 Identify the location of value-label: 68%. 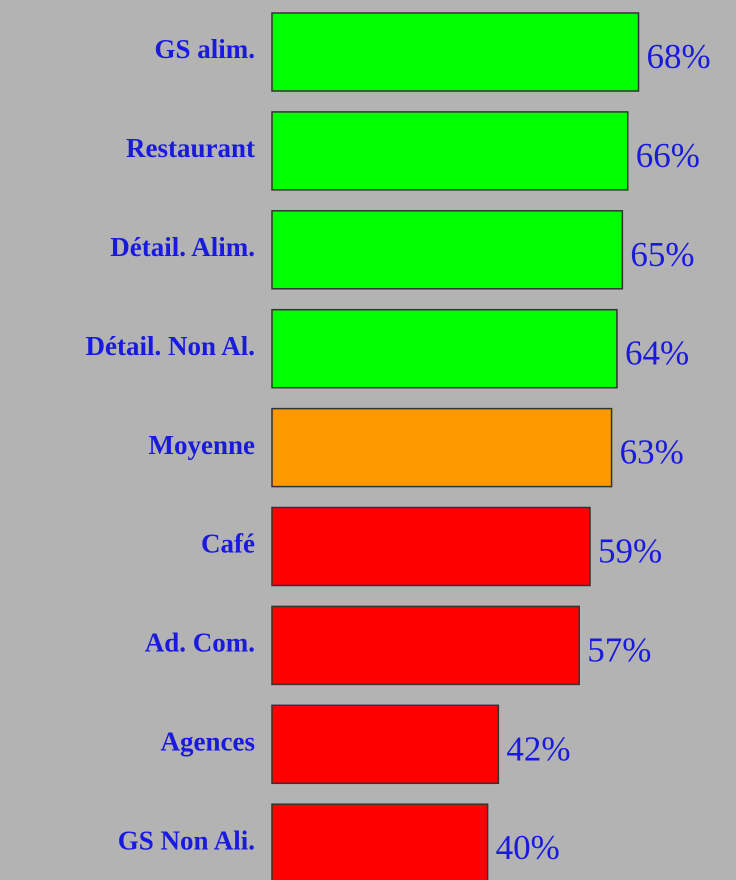
(679, 56).